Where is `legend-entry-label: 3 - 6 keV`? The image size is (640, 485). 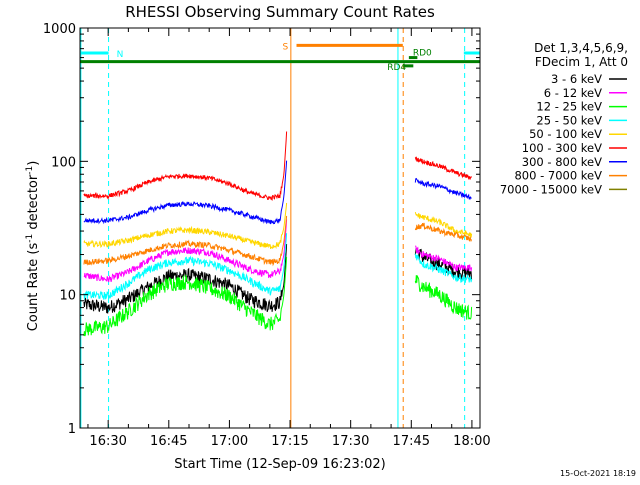 legend-entry-label: 3 - 6 keV is located at coordinates (576, 79).